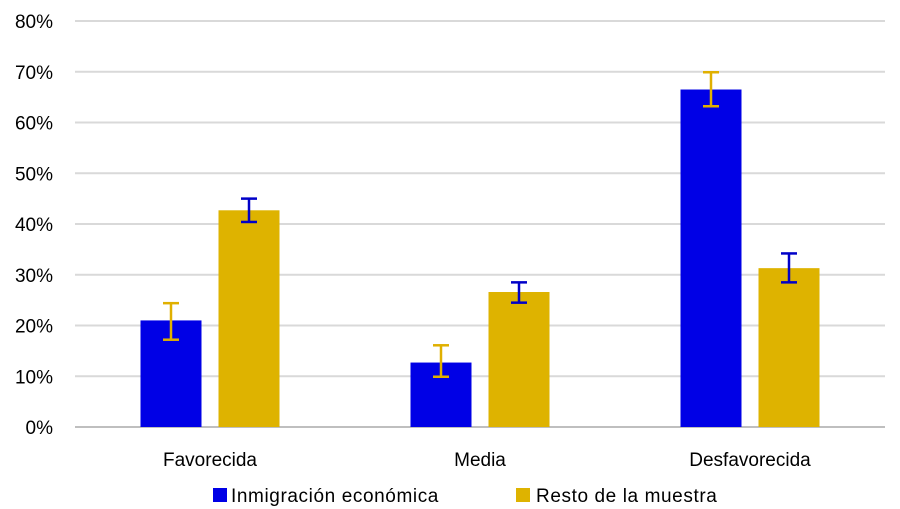 The width and height of the screenshot is (900, 509). I want to click on x-axis-ticks: Favorecida Media Desfavorecida, so click(487, 460).